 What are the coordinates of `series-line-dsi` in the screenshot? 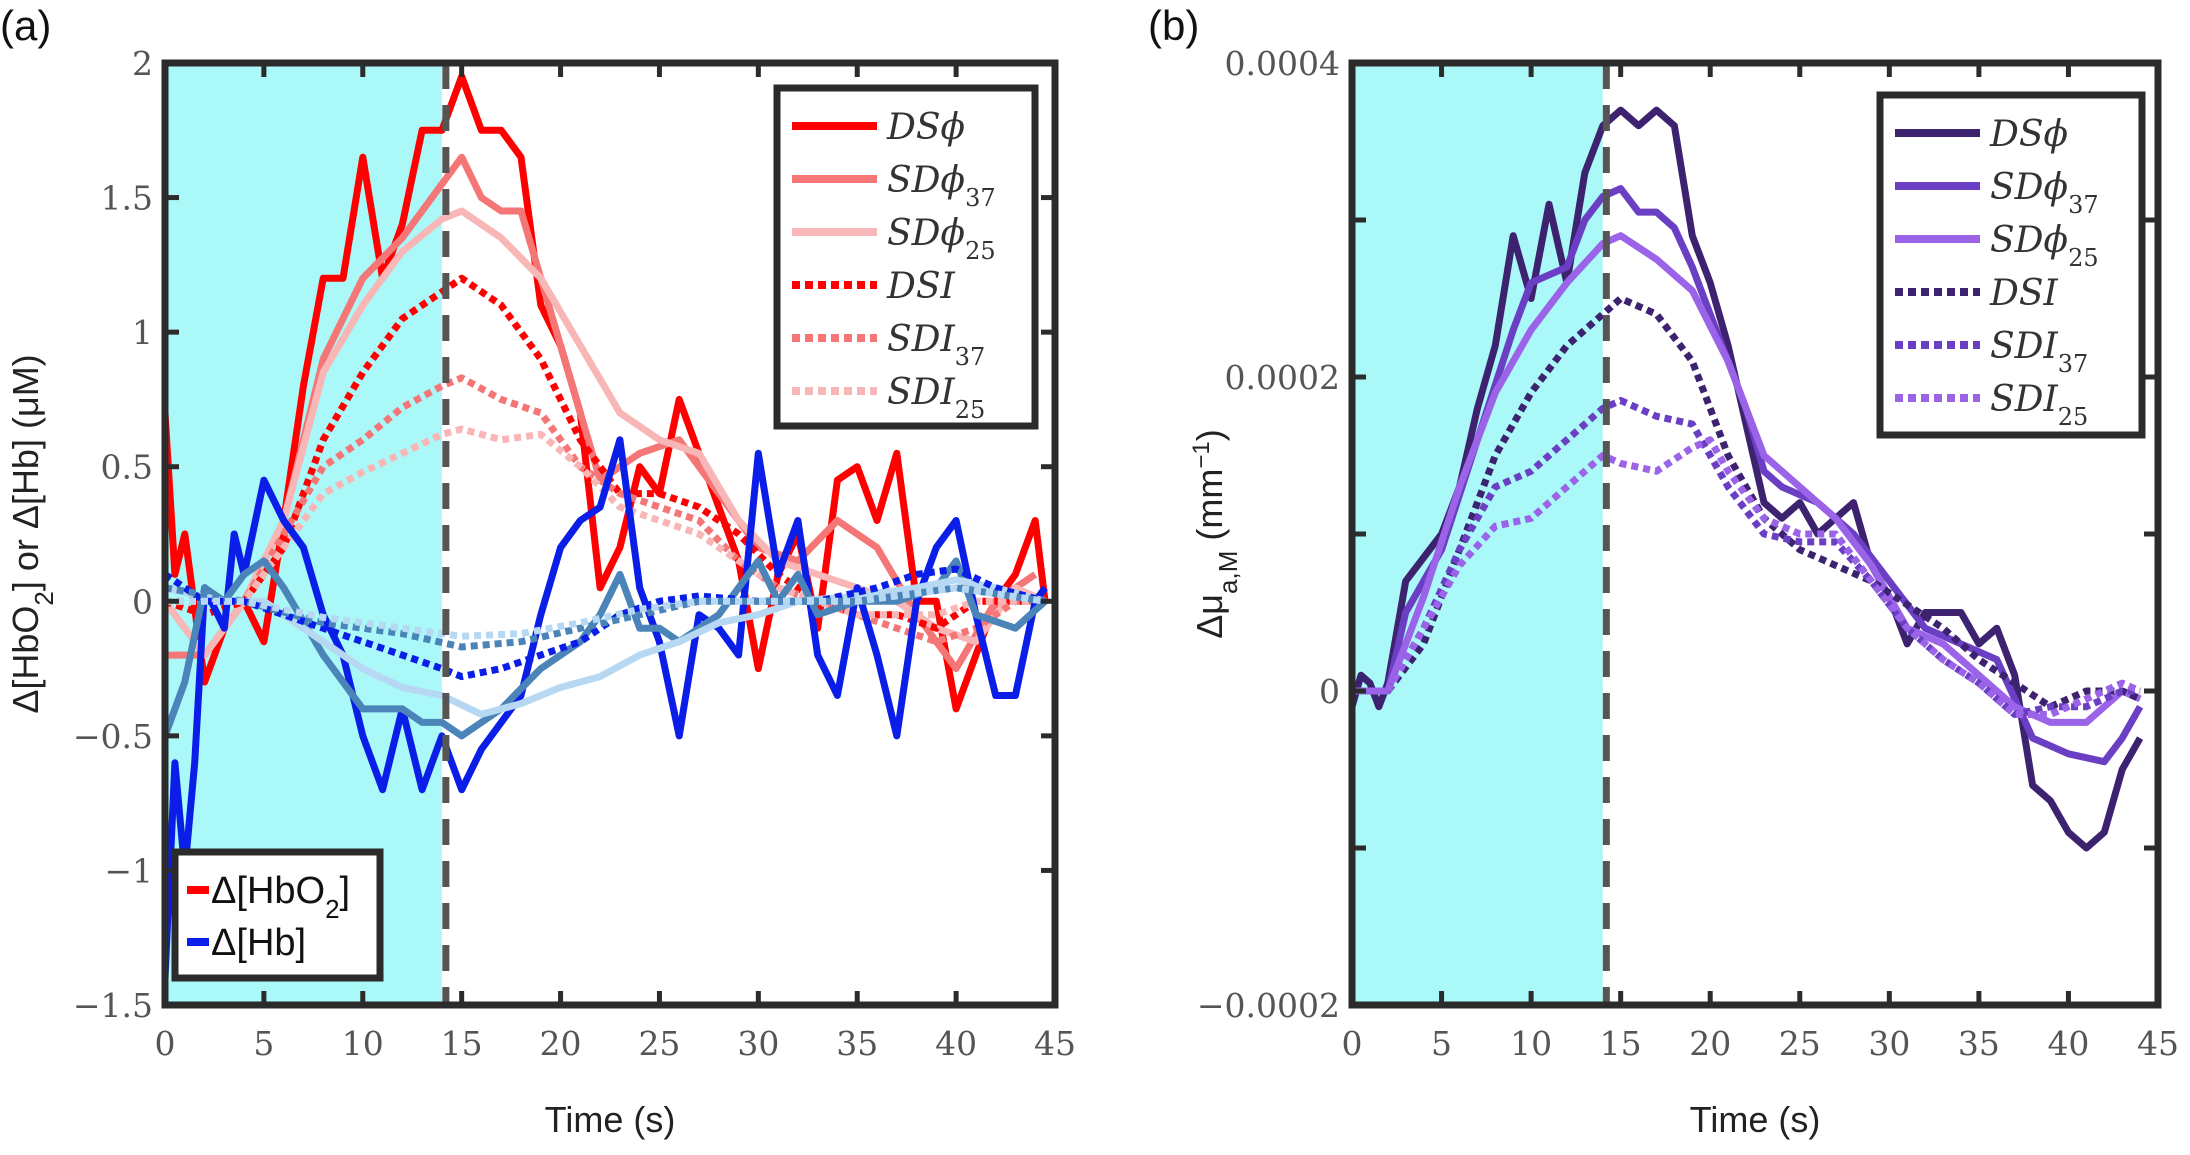 It's located at (1747, 503).